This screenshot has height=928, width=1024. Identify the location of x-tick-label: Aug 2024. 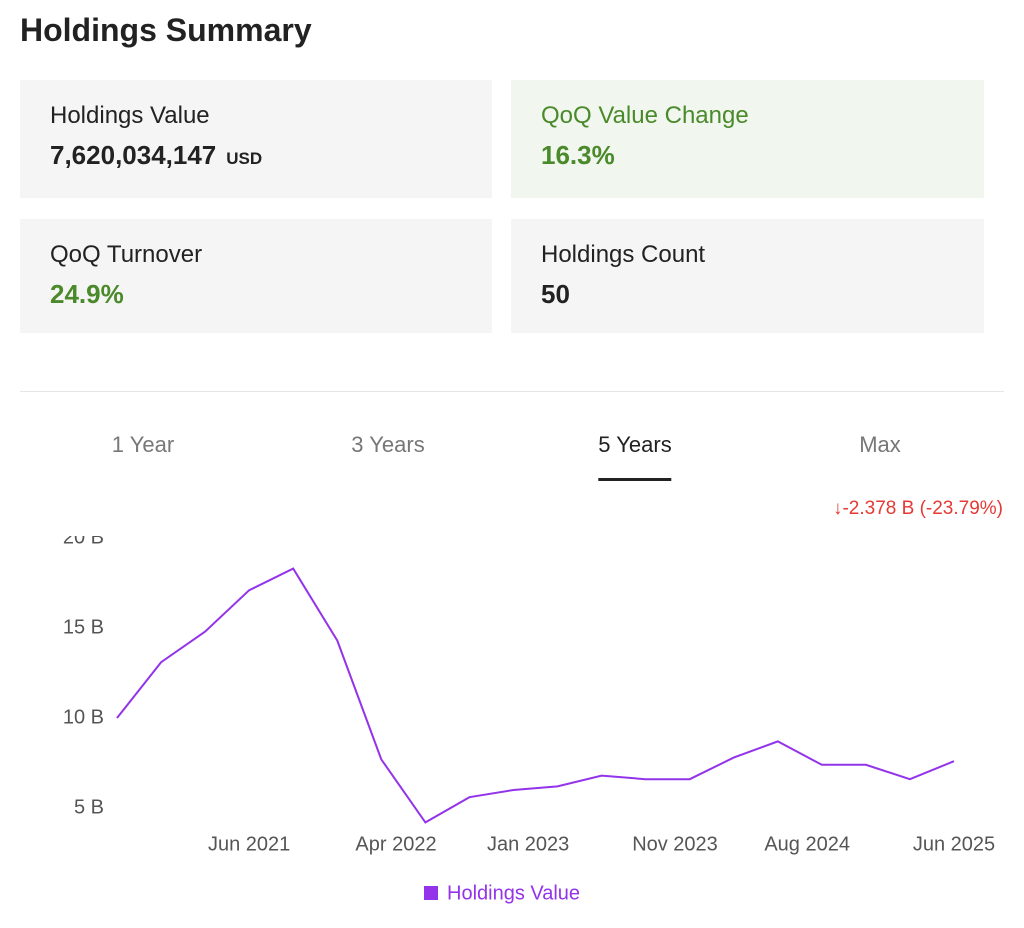
(807, 844).